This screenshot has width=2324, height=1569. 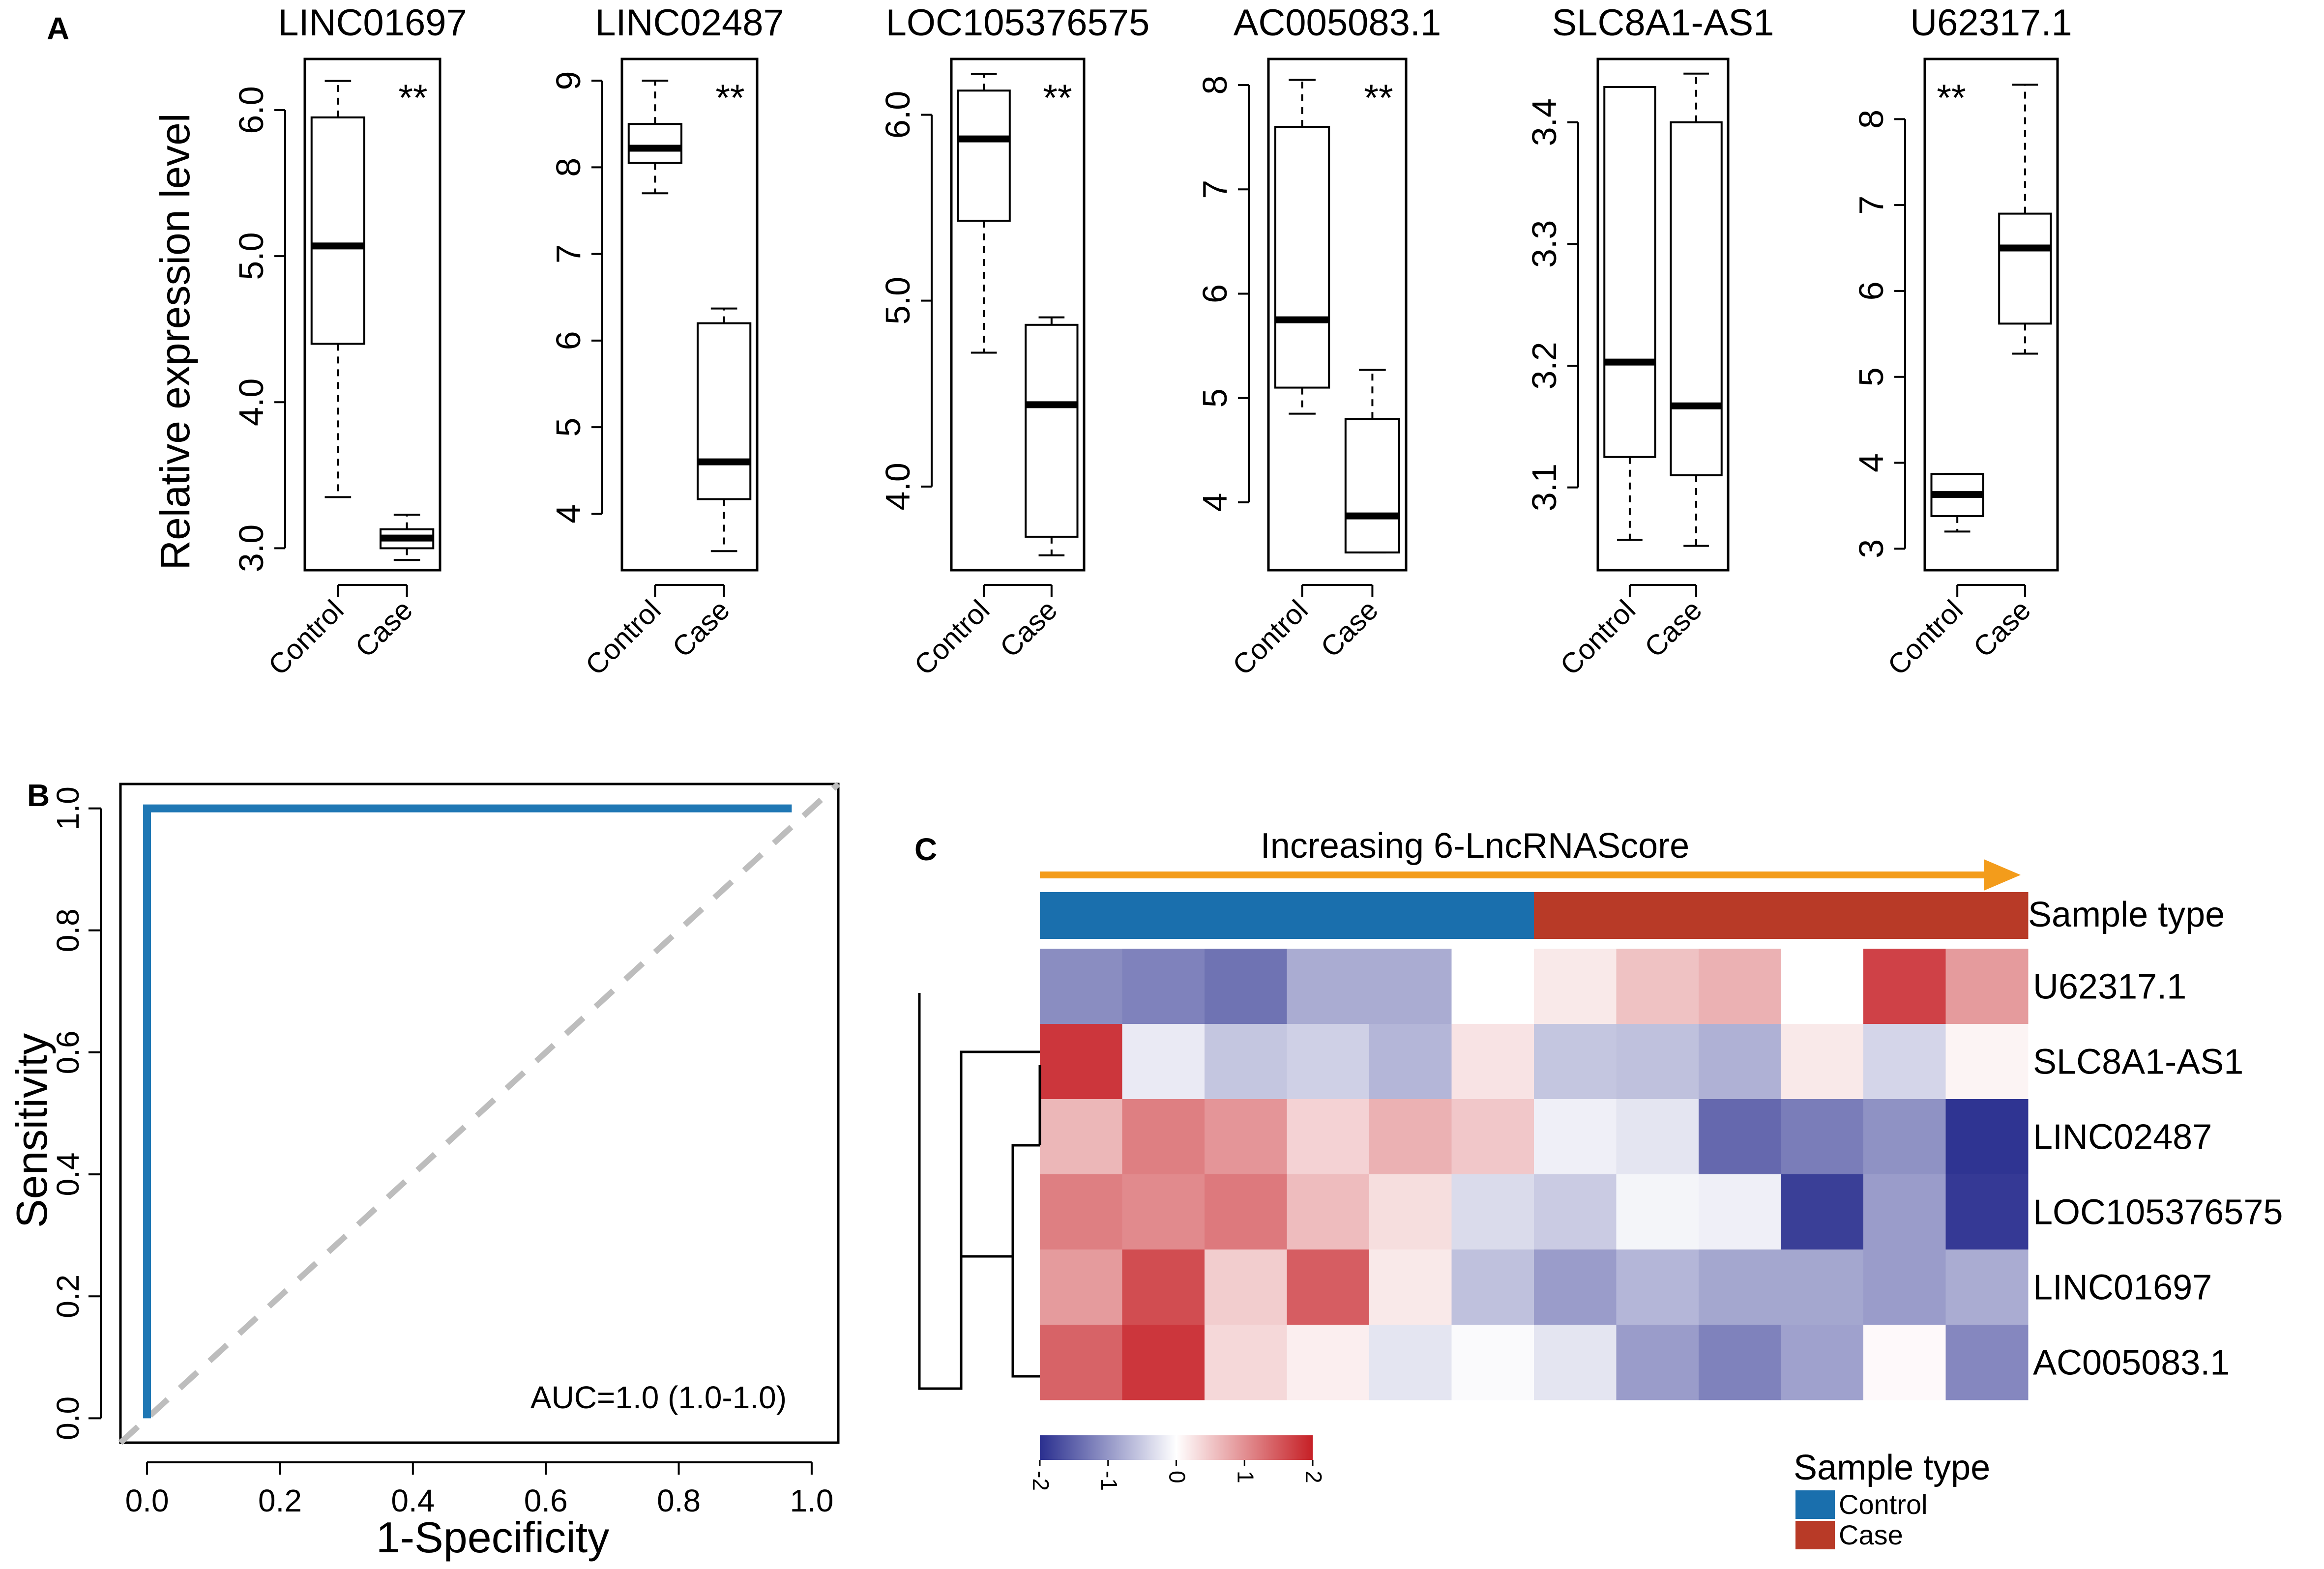 What do you see at coordinates (1177, 1477) in the screenshot?
I see `colorbar-tick-label: 0` at bounding box center [1177, 1477].